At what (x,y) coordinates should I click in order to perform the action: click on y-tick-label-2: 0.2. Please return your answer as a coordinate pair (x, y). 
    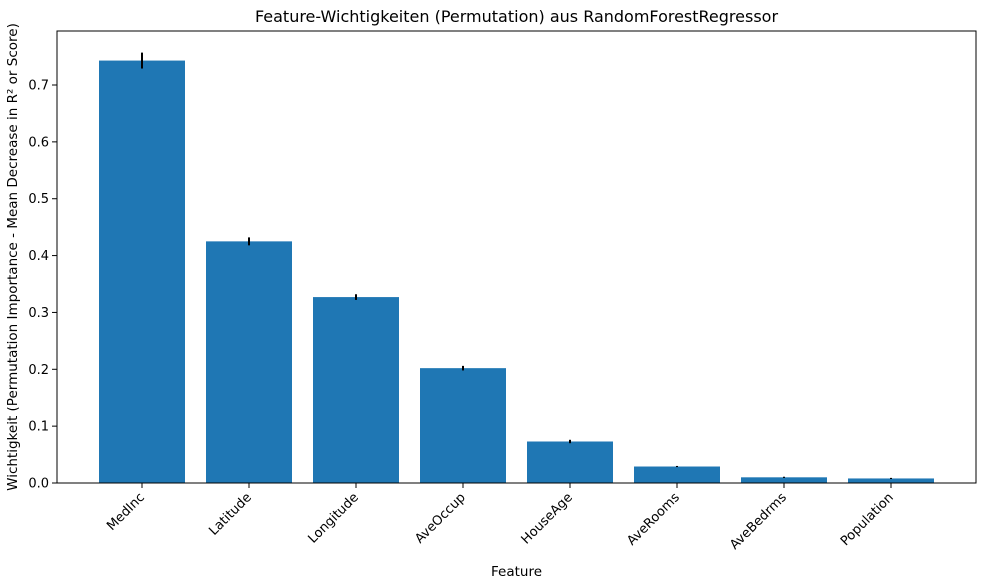
    Looking at the image, I should click on (38, 370).